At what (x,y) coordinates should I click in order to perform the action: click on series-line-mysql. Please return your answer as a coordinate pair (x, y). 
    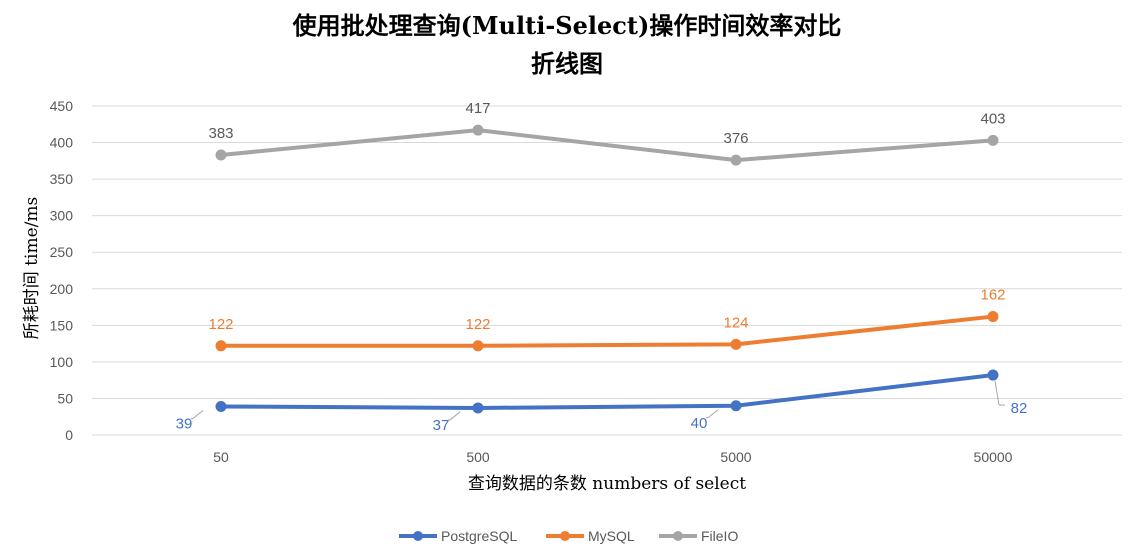
    Looking at the image, I should click on (607, 331).